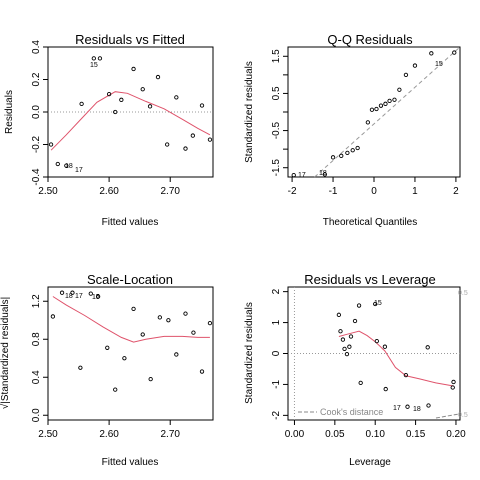 The image size is (480, 480). Describe the element at coordinates (130, 353) in the screenshot. I see `plot-frame` at that location.